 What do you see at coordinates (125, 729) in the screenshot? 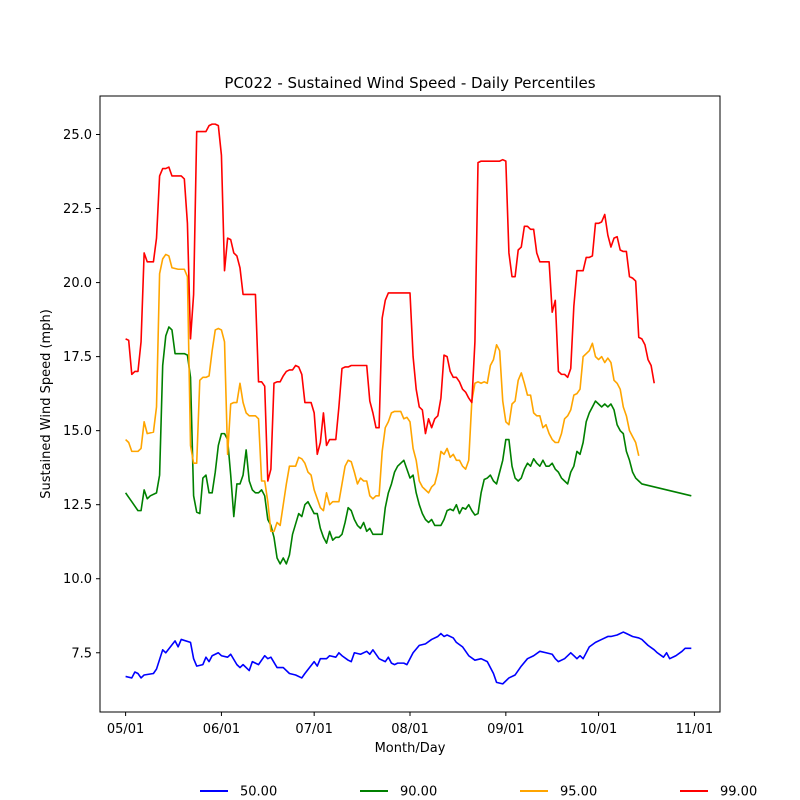
I see `x-tick-label: 05/01` at bounding box center [125, 729].